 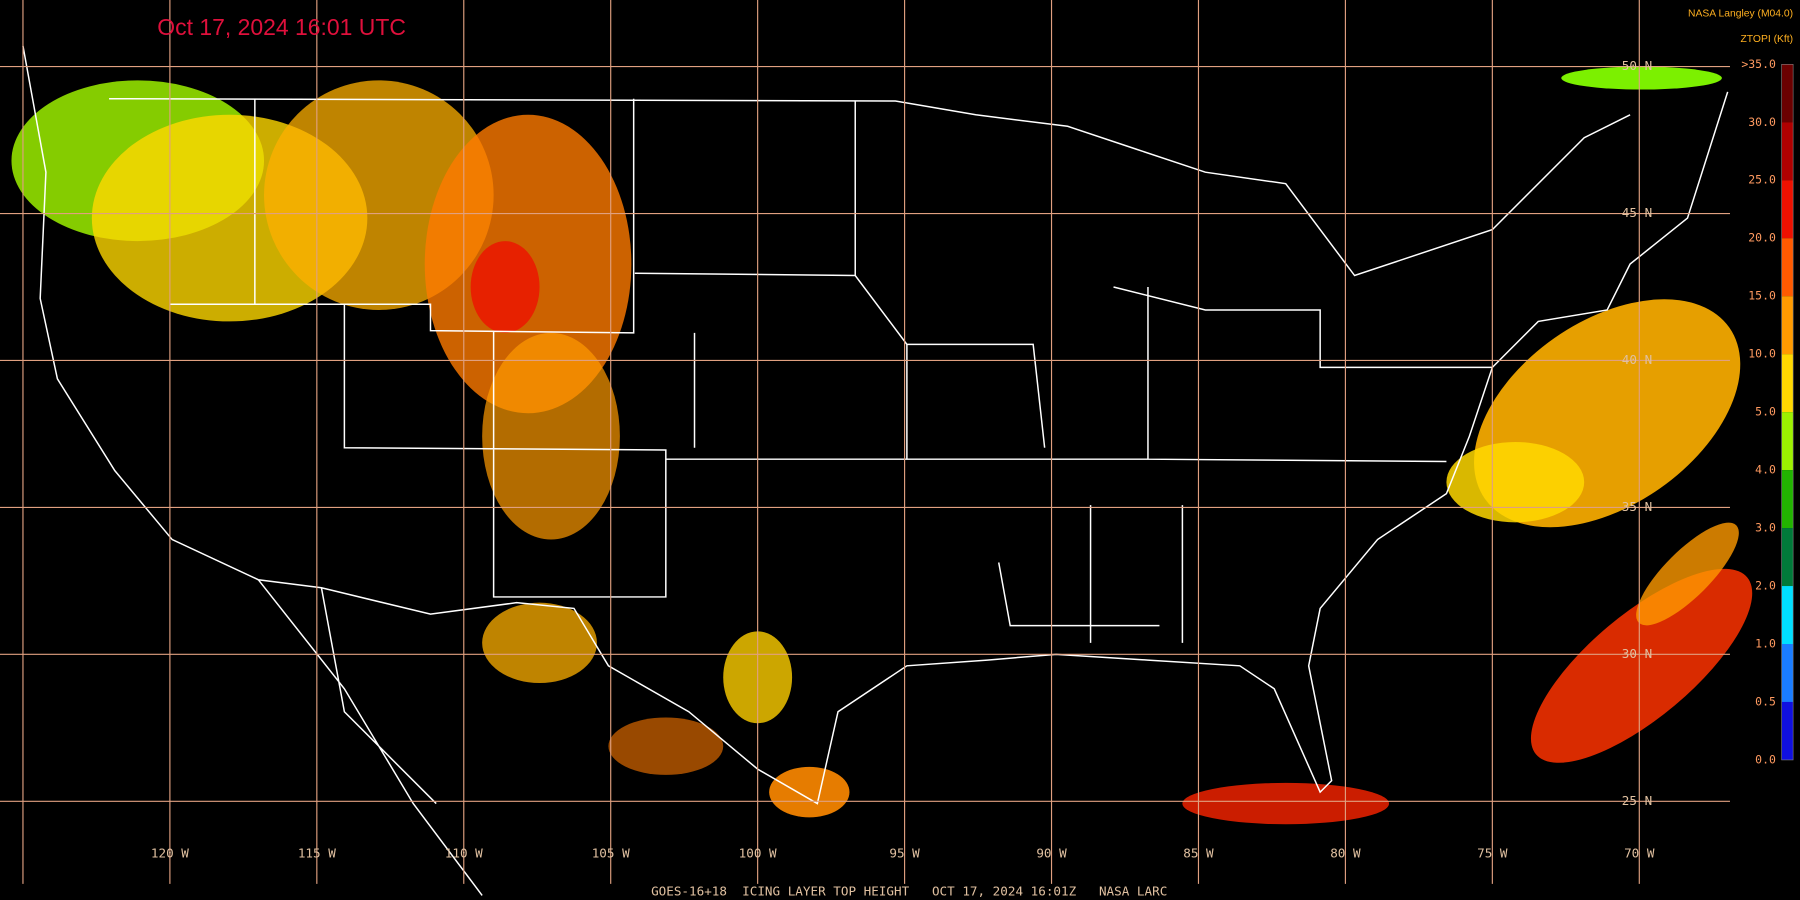 I want to click on lon-label: 120 W, so click(x=170, y=853).